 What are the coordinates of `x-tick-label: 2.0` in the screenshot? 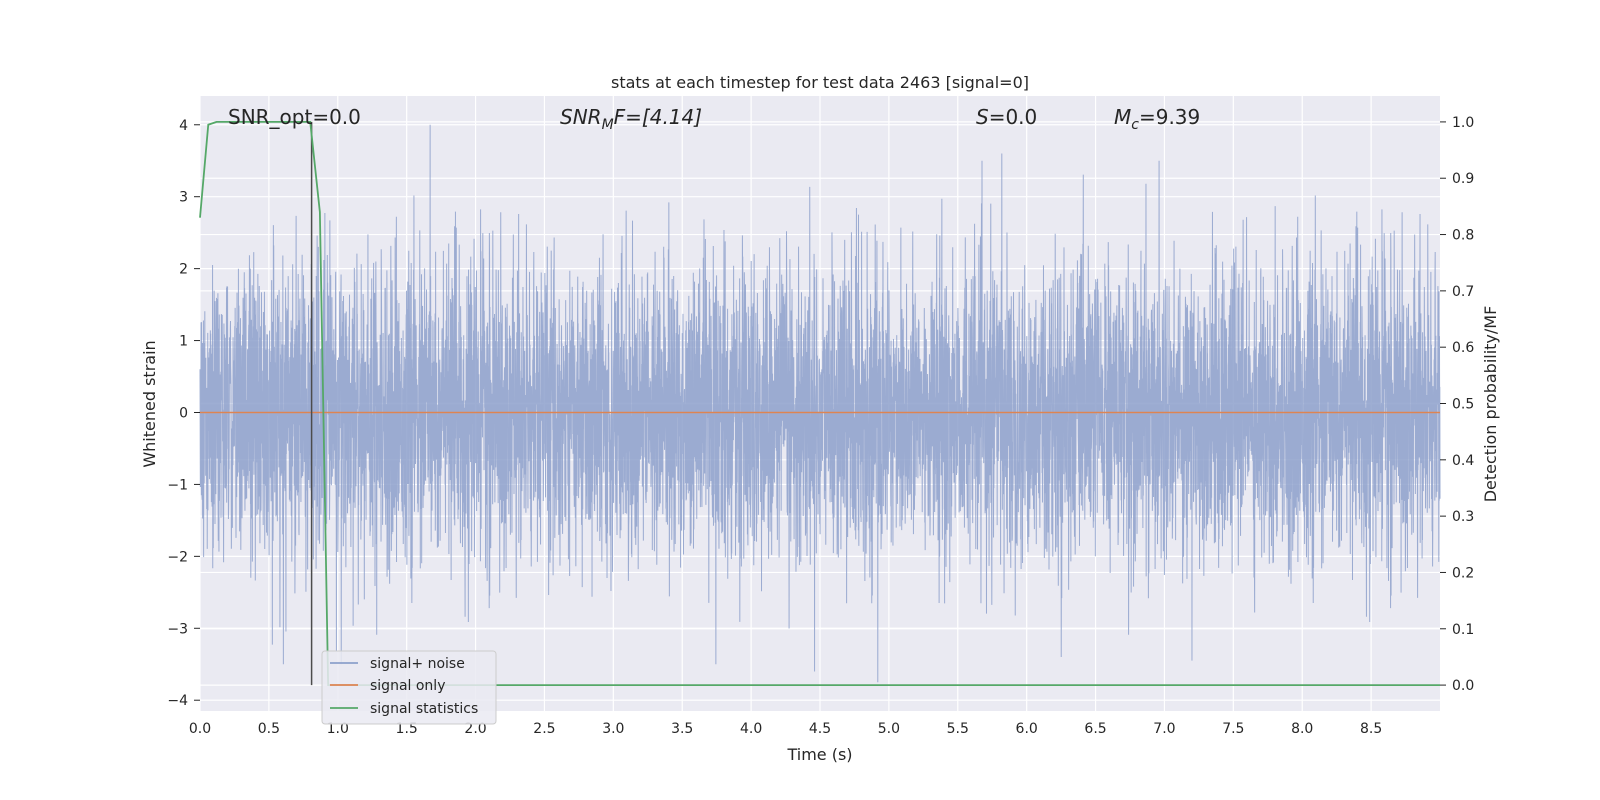 It's located at (475, 729).